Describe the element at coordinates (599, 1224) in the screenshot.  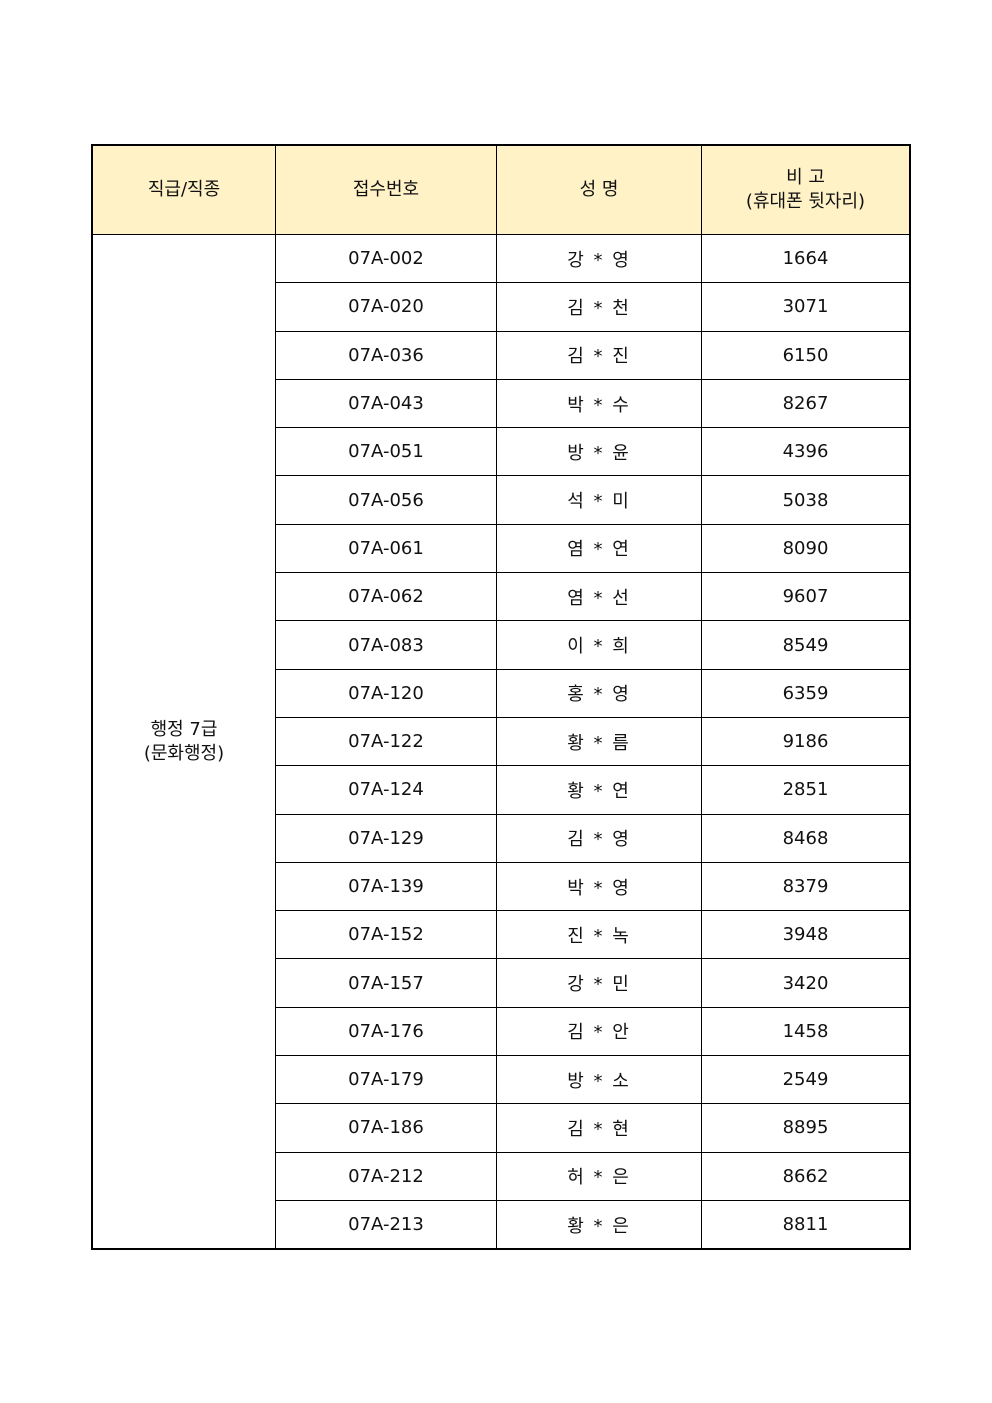
I see `name-cell: 황 * 은` at that location.